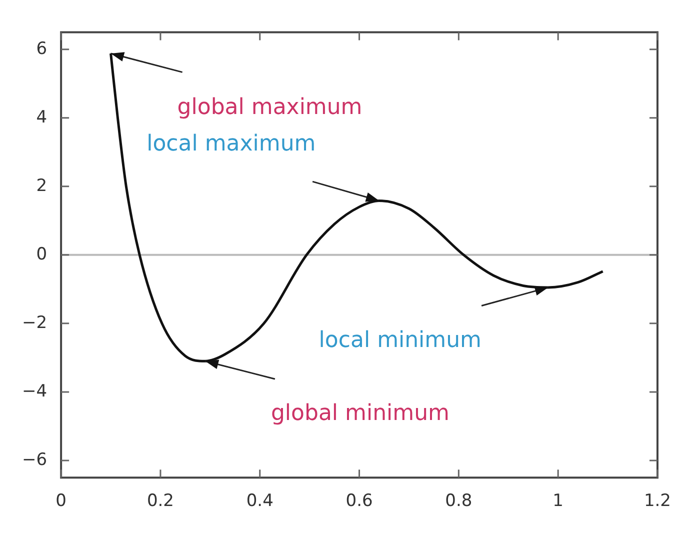 This screenshot has height=534, width=693. Describe the element at coordinates (160, 501) in the screenshot. I see `x-tick-label: 0.2` at that location.